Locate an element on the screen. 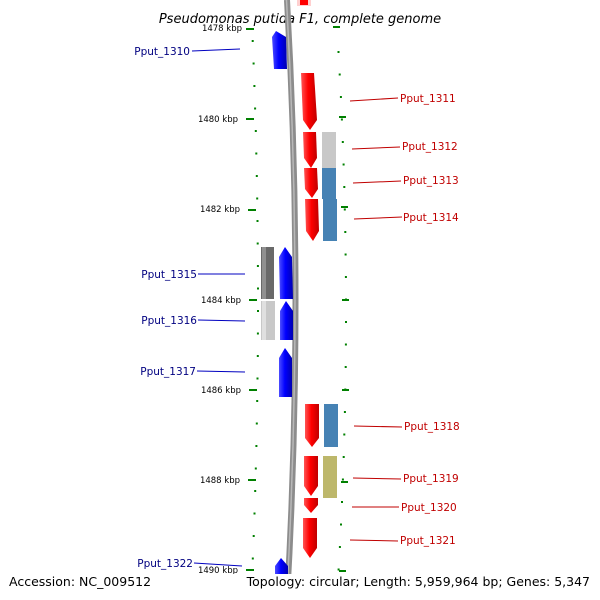 This screenshot has width=600, height=600. label-pput-1311: Pput_1311 is located at coordinates (428, 99).